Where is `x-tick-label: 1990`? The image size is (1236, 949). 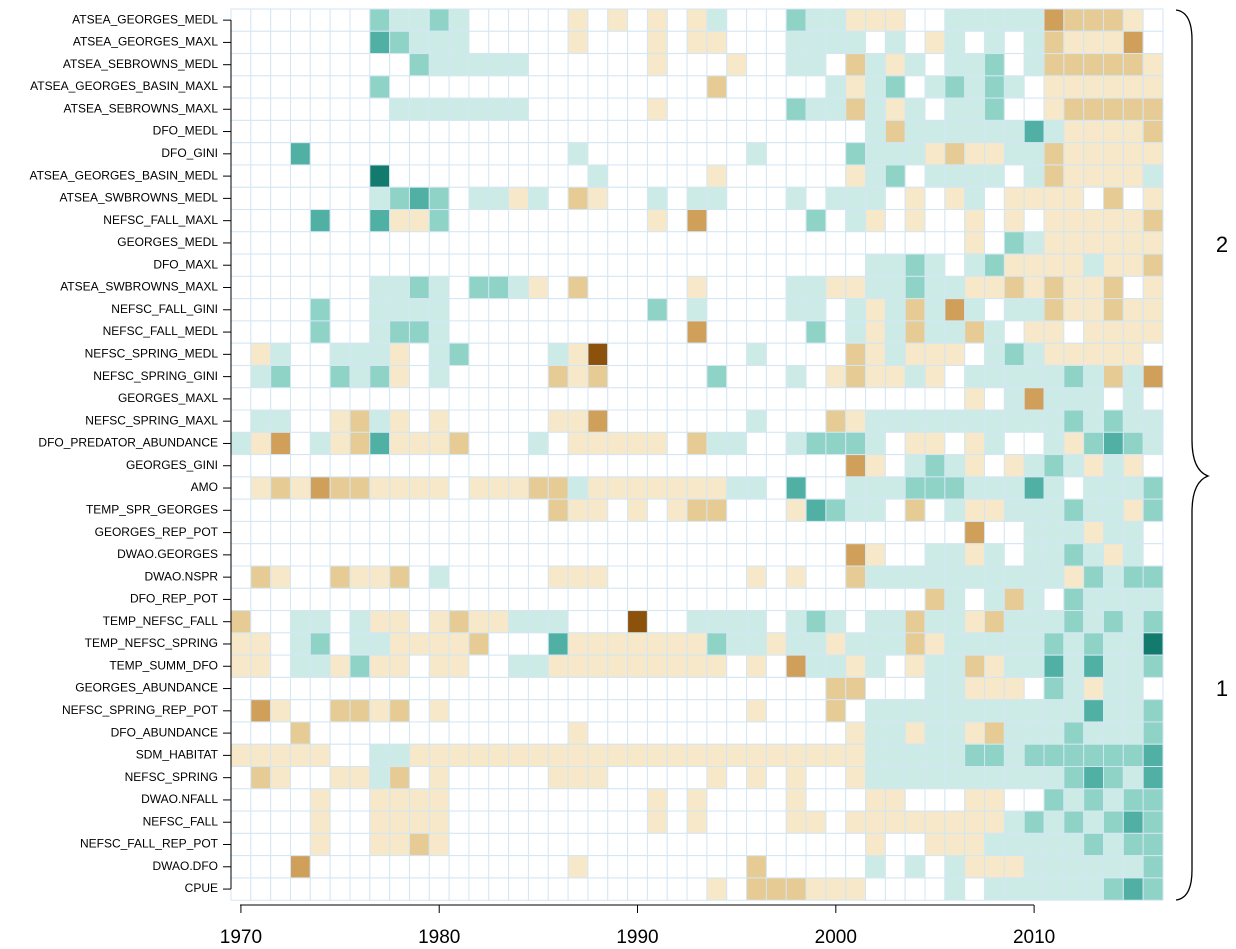 x-tick-label: 1990 is located at coordinates (637, 937).